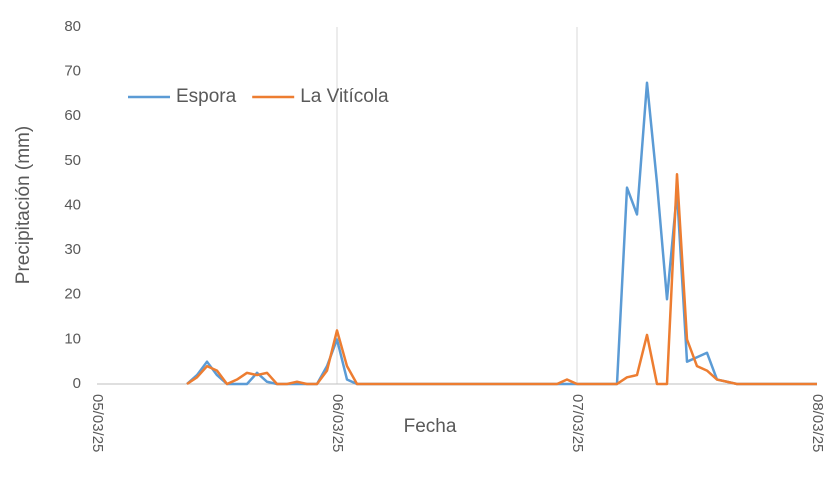 This screenshot has width=827, height=485. I want to click on y-tick-label: 30, so click(72, 249).